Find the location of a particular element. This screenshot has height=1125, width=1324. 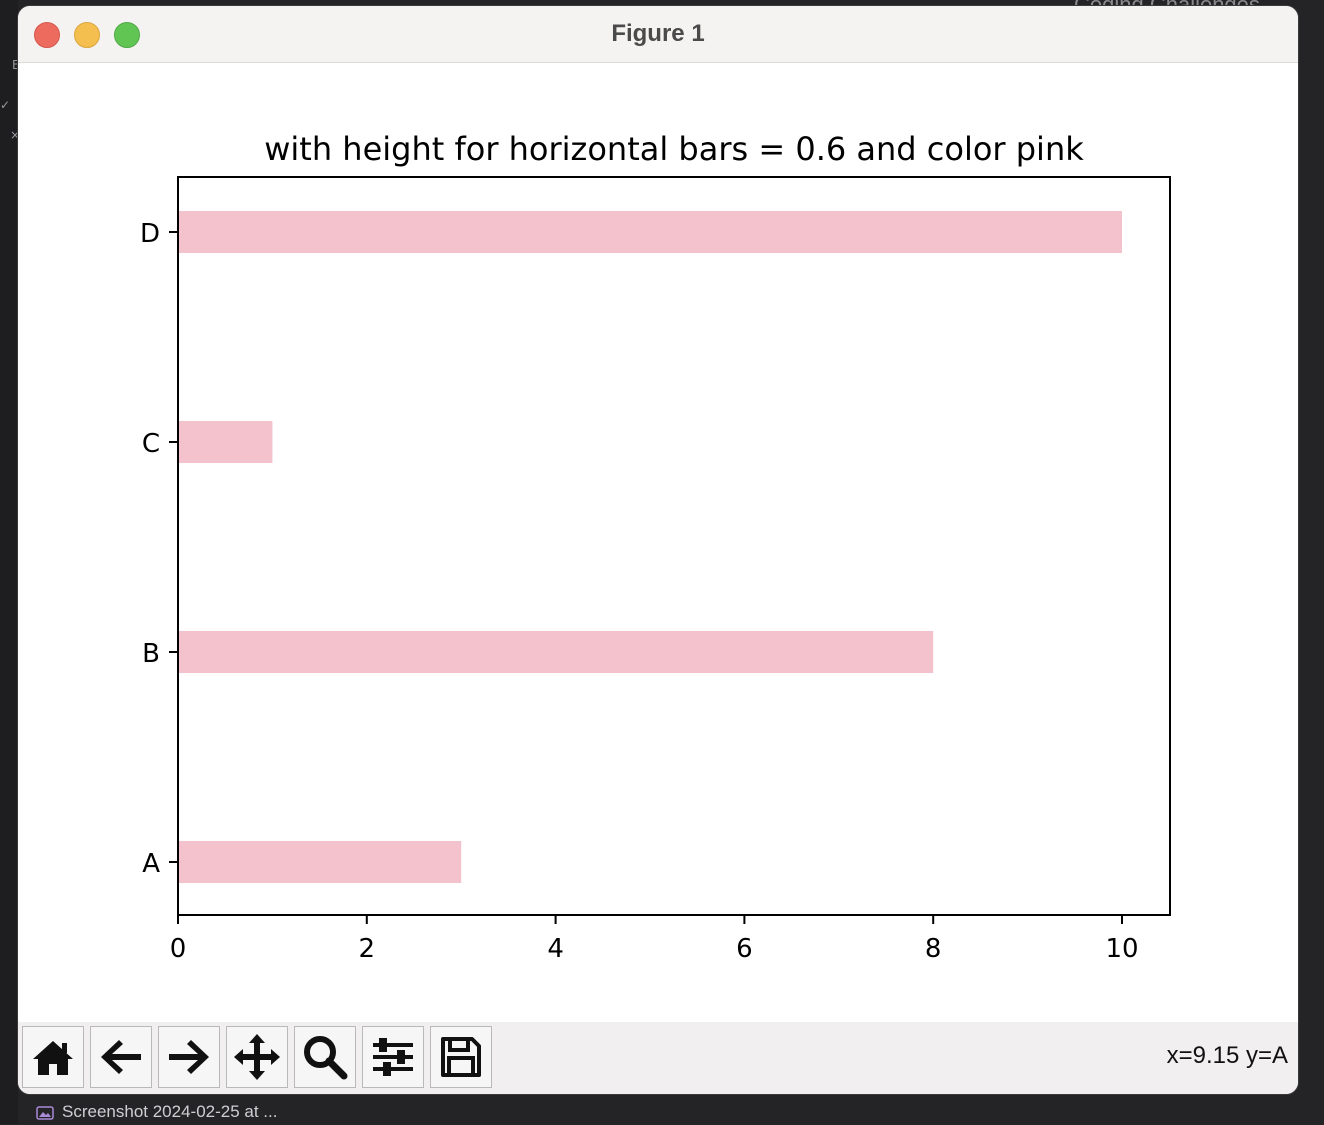

cursor-coordinate-readout: x=9.15 y=A is located at coordinates (1227, 1055).